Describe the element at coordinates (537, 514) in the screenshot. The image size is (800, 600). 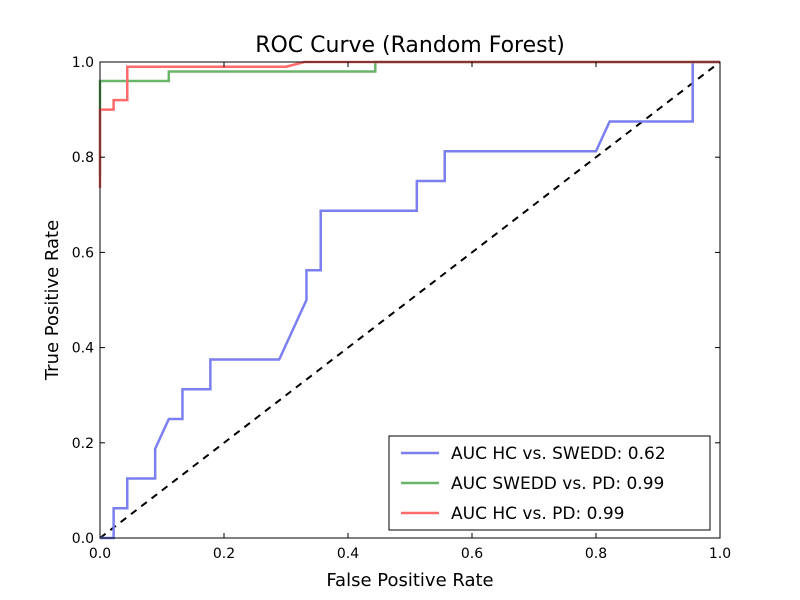
I see `legend-label: AUC HC vs. PD: 0.99` at that location.